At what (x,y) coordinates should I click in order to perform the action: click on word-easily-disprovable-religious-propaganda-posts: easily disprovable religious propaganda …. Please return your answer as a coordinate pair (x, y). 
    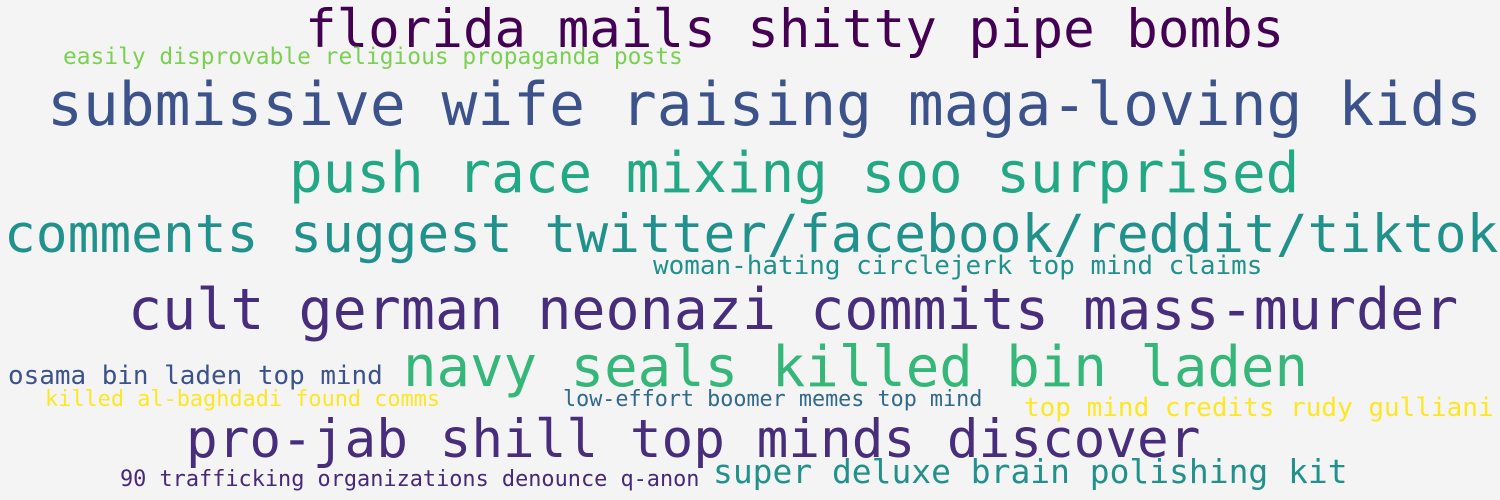
    Looking at the image, I should click on (373, 57).